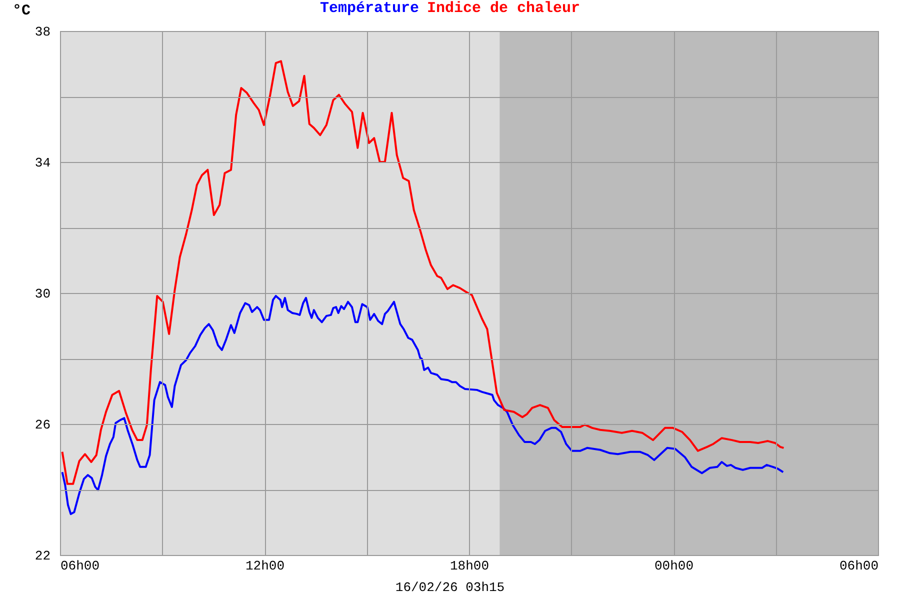 Image resolution: width=900 pixels, height=600 pixels. I want to click on x-tick-label: 18h00, so click(470, 566).